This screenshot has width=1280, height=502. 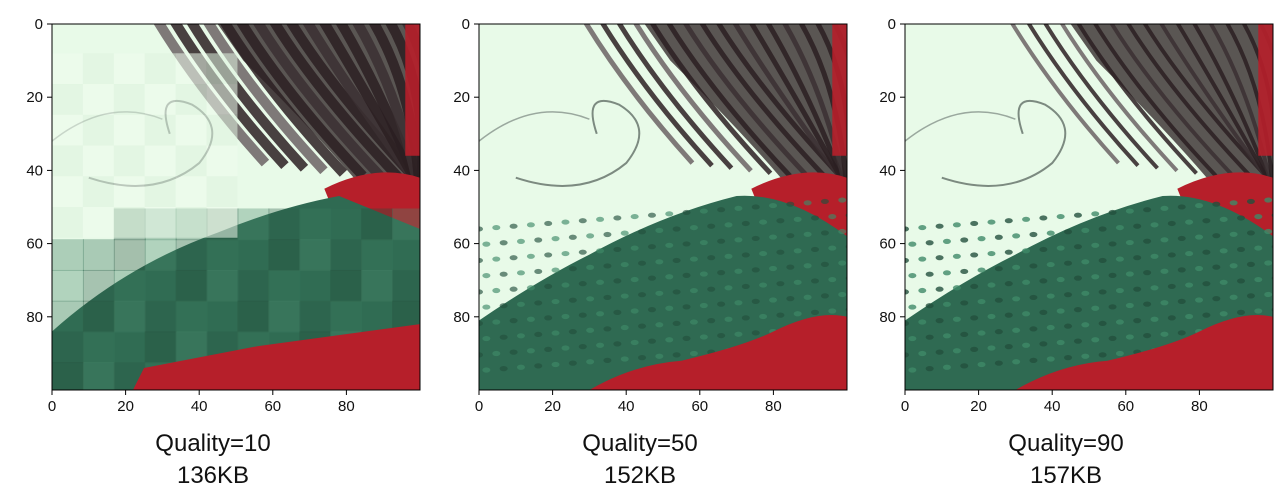 I want to click on file-size-label: 152KB, so click(x=640, y=475).